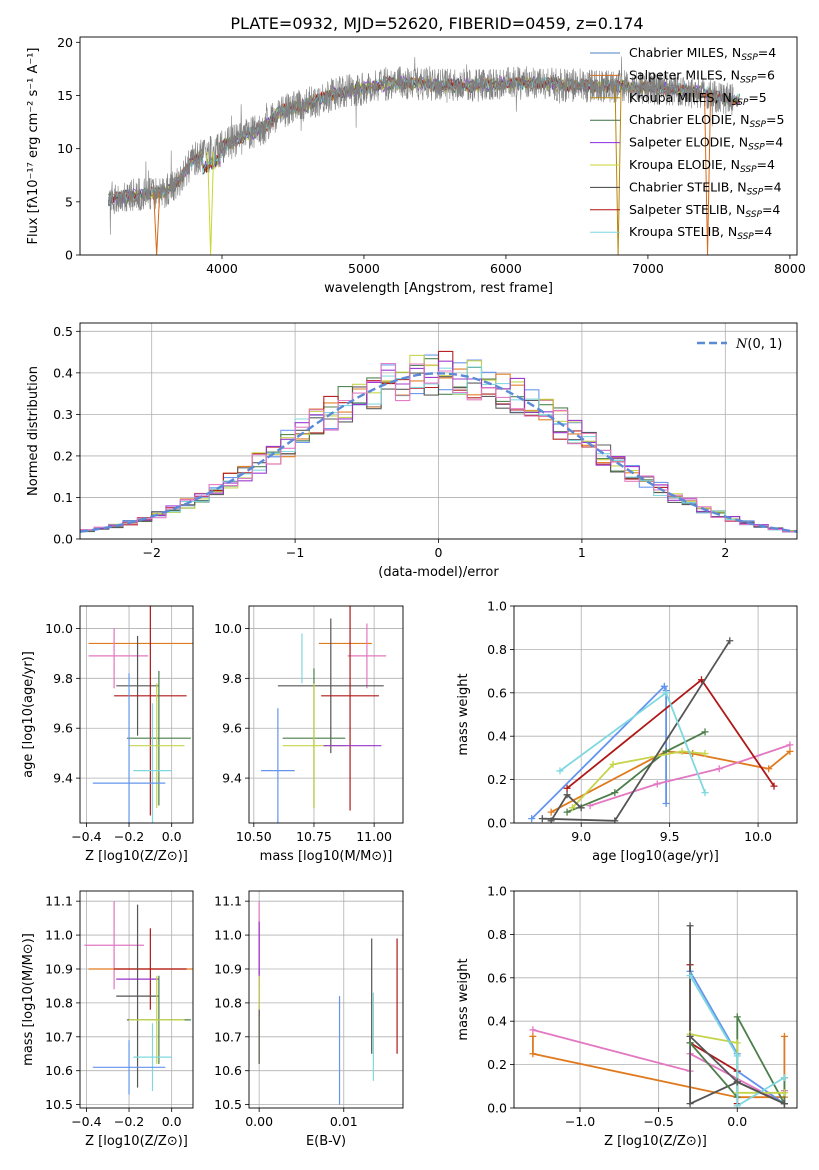 Image resolution: width=819 pixels, height=1170 pixels. Describe the element at coordinates (506, 268) in the screenshot. I see `x-tick-label: 6000` at that location.